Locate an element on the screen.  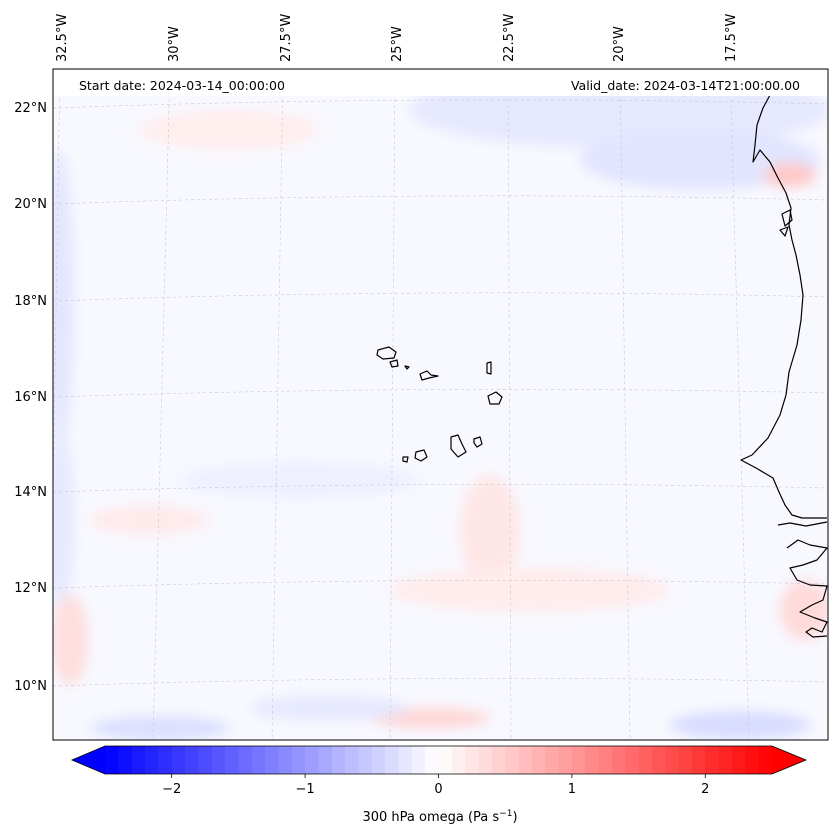
lon-label-27-5w: 27.5°W is located at coordinates (286, 38).